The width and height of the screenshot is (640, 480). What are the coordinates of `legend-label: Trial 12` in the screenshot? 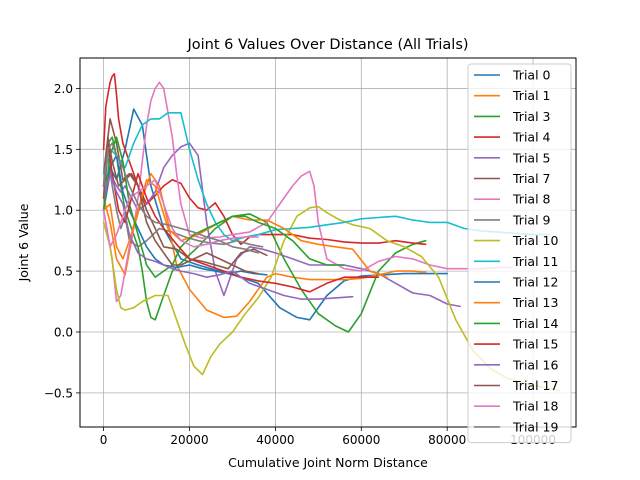 It's located at (535, 282).